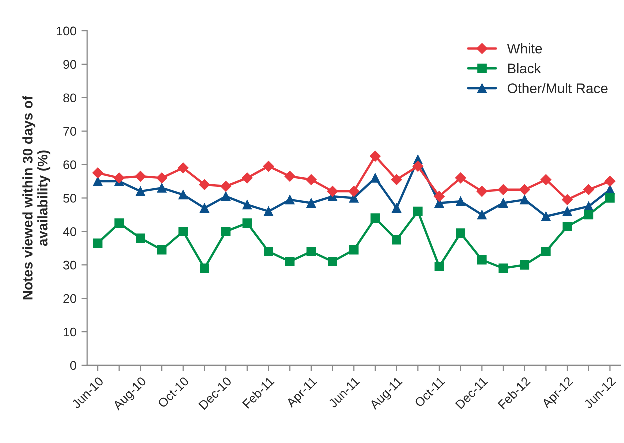 This screenshot has height=443, width=624. What do you see at coordinates (70, 165) in the screenshot?
I see `y-tick-label: 60` at bounding box center [70, 165].